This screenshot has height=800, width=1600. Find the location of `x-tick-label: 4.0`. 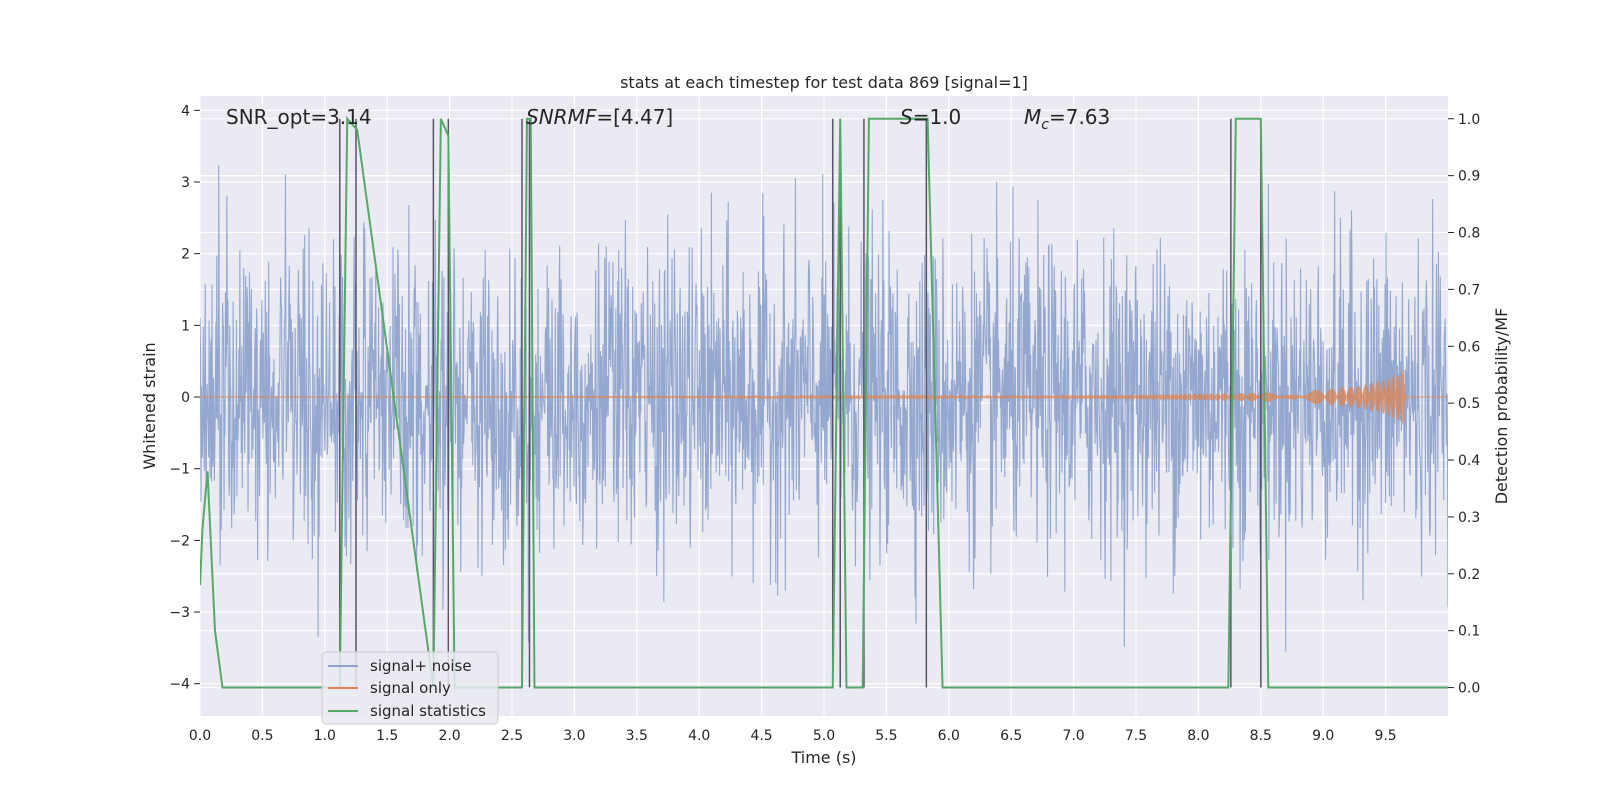

x-tick-label: 4.0 is located at coordinates (699, 736).